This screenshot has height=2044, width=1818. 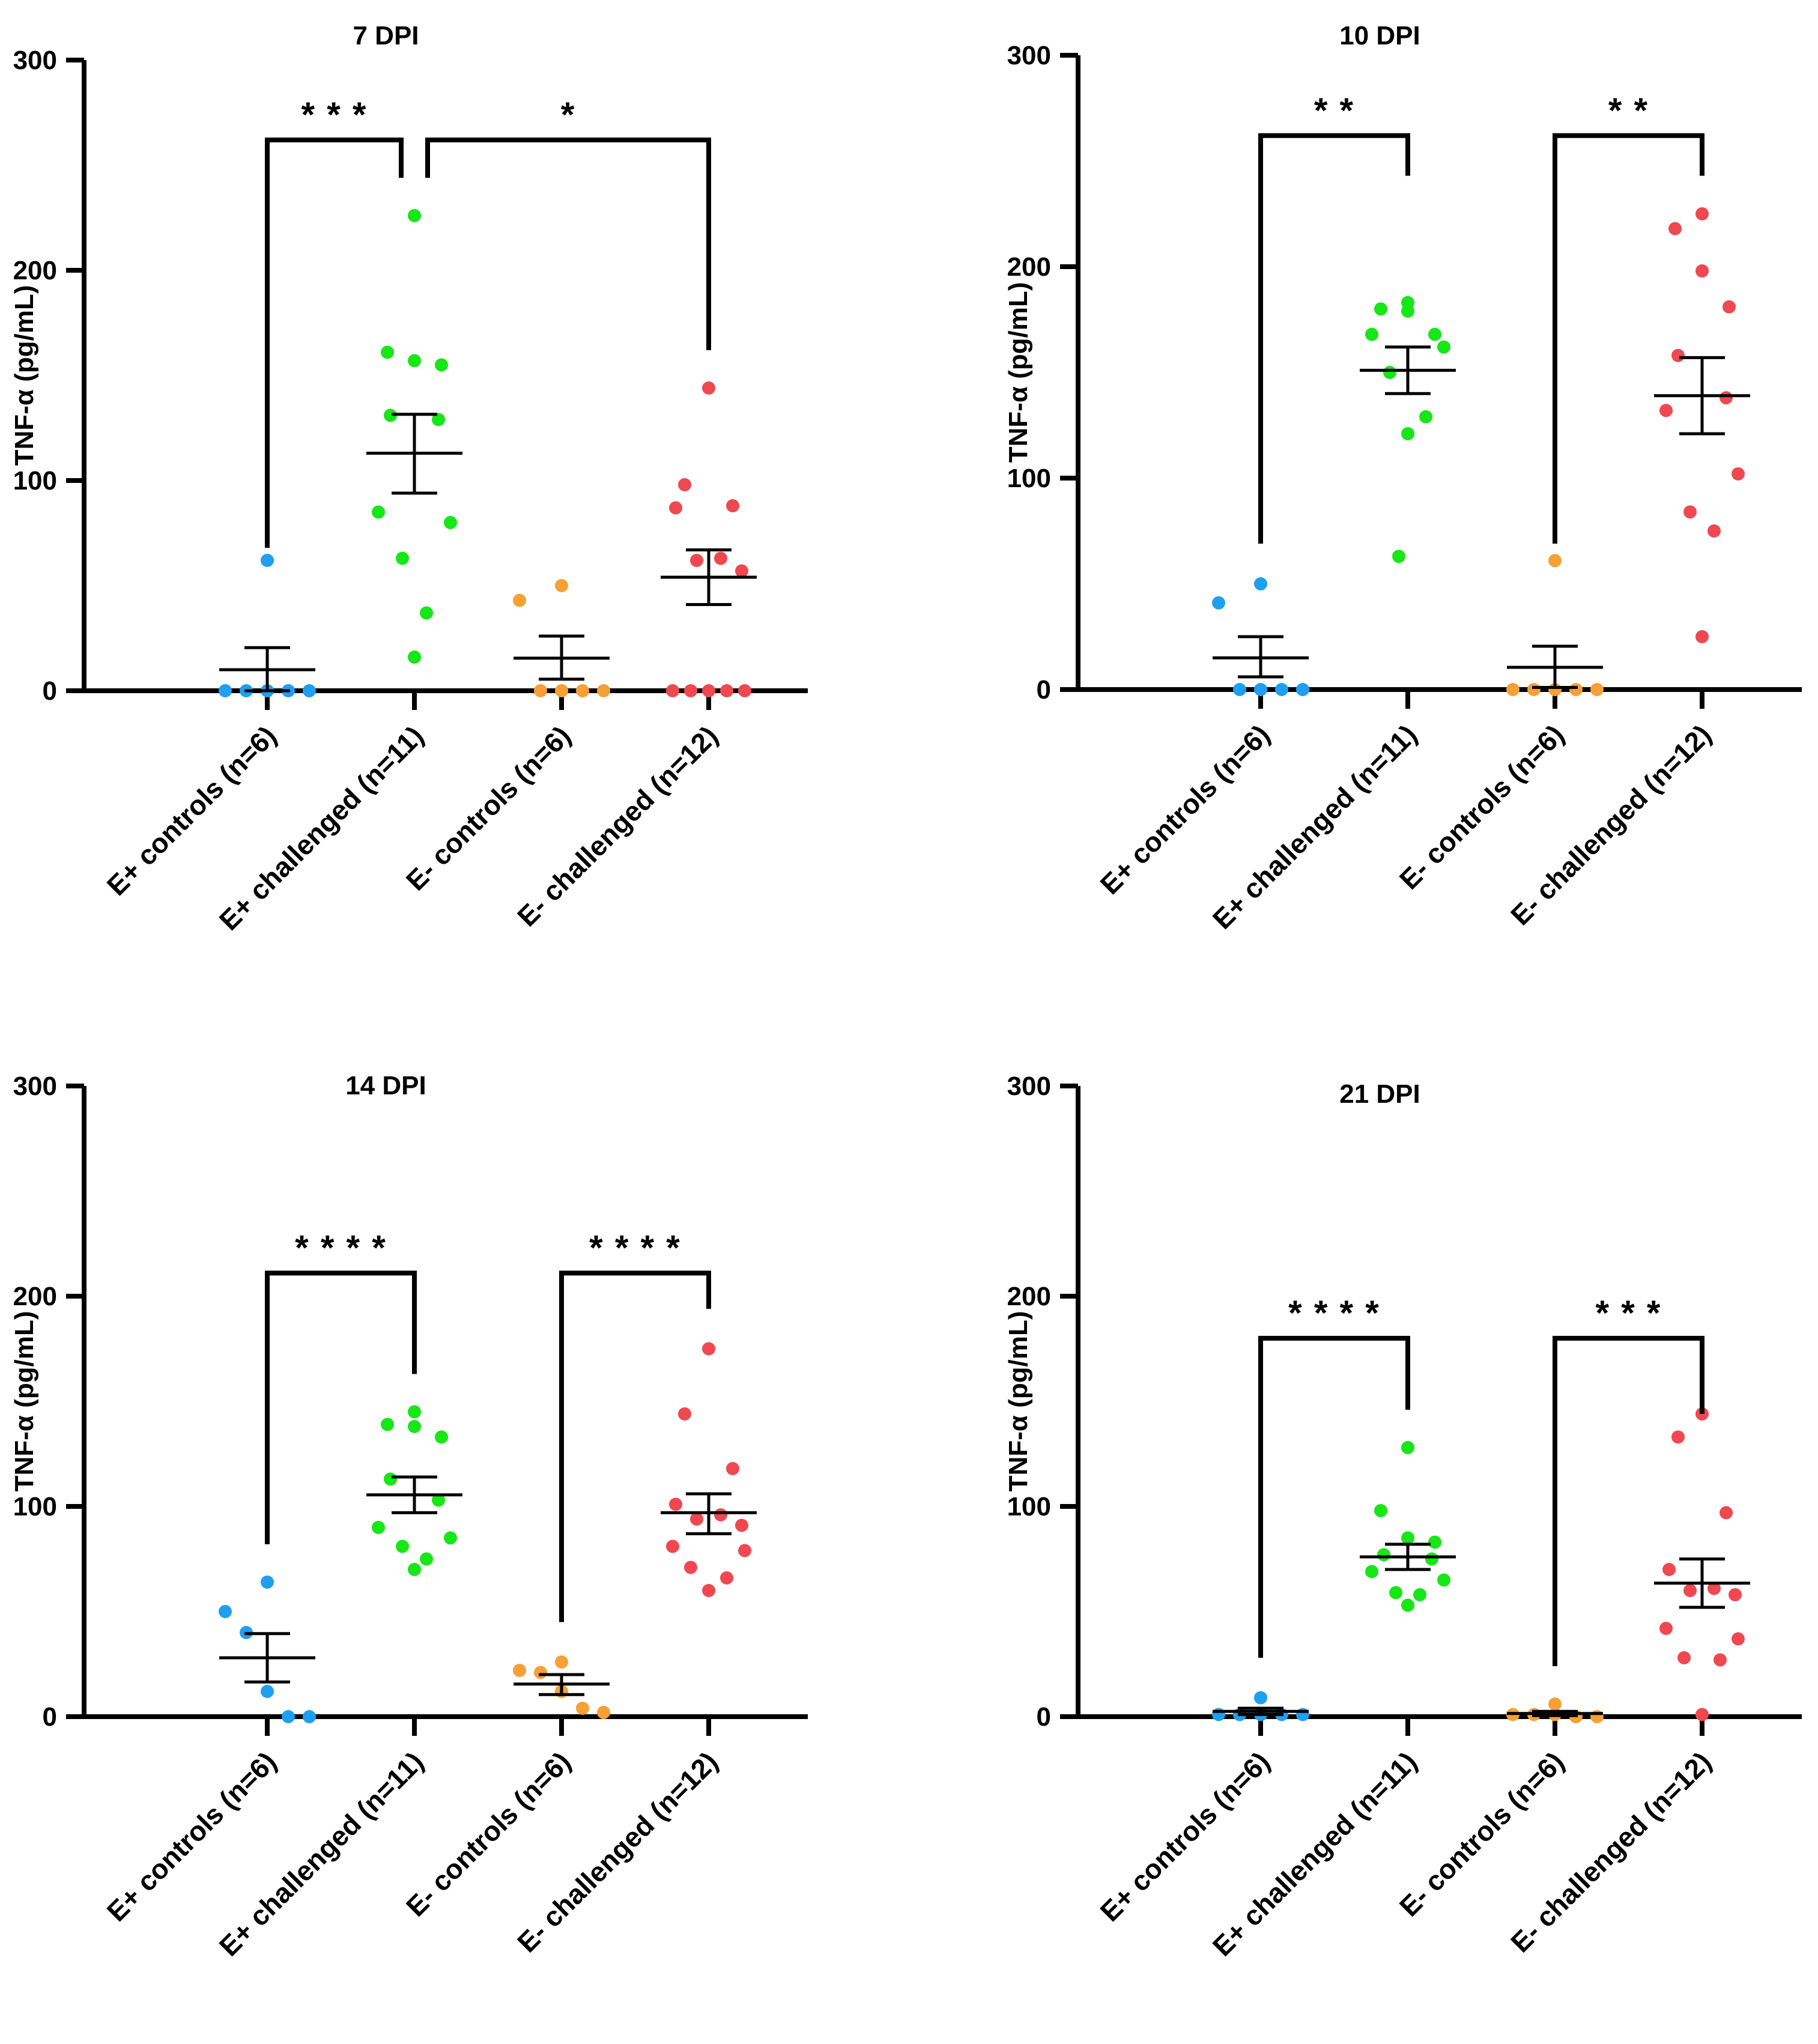 What do you see at coordinates (35, 1506) in the screenshot?
I see `y-tick-label: 100` at bounding box center [35, 1506].